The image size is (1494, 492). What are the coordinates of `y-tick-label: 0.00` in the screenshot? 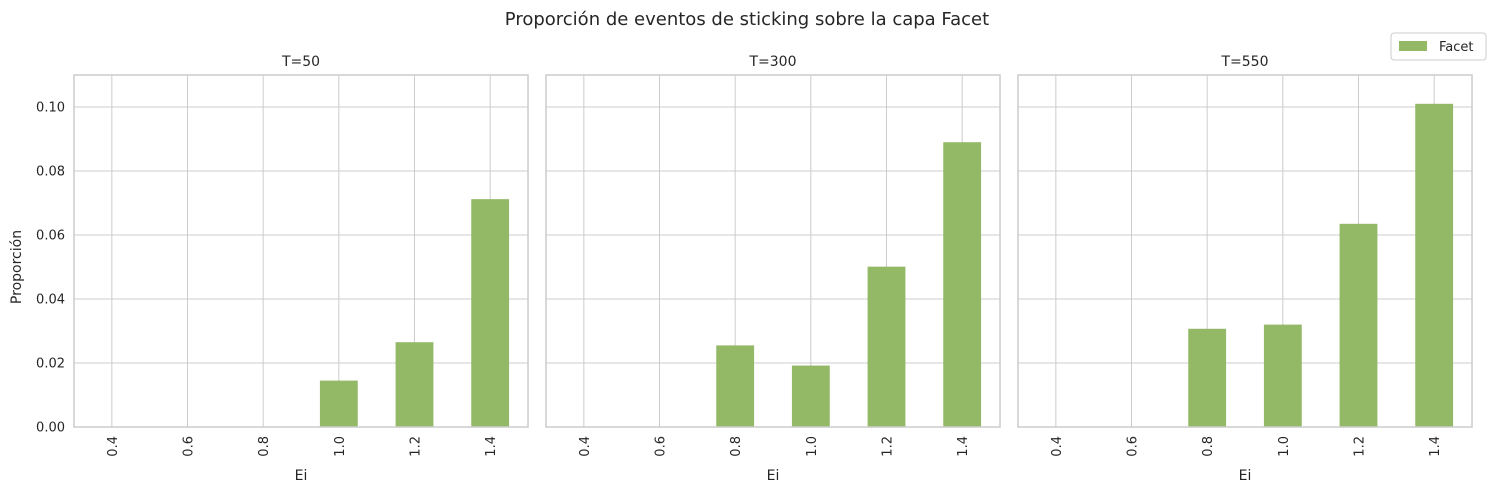 It's located at (50, 428).